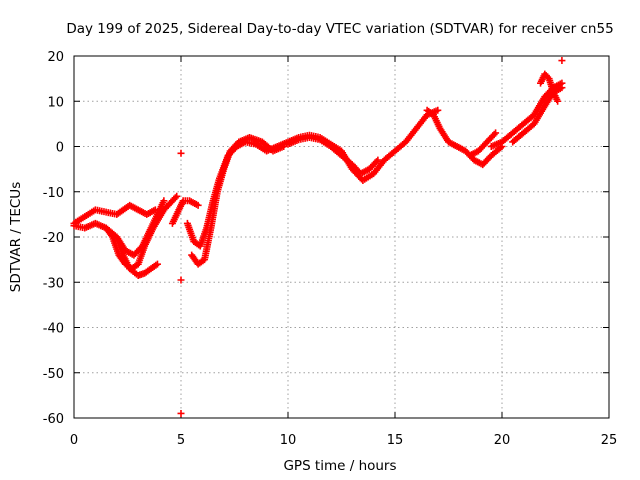  Describe the element at coordinates (53, 238) in the screenshot. I see `y-tick-label: -20` at that location.